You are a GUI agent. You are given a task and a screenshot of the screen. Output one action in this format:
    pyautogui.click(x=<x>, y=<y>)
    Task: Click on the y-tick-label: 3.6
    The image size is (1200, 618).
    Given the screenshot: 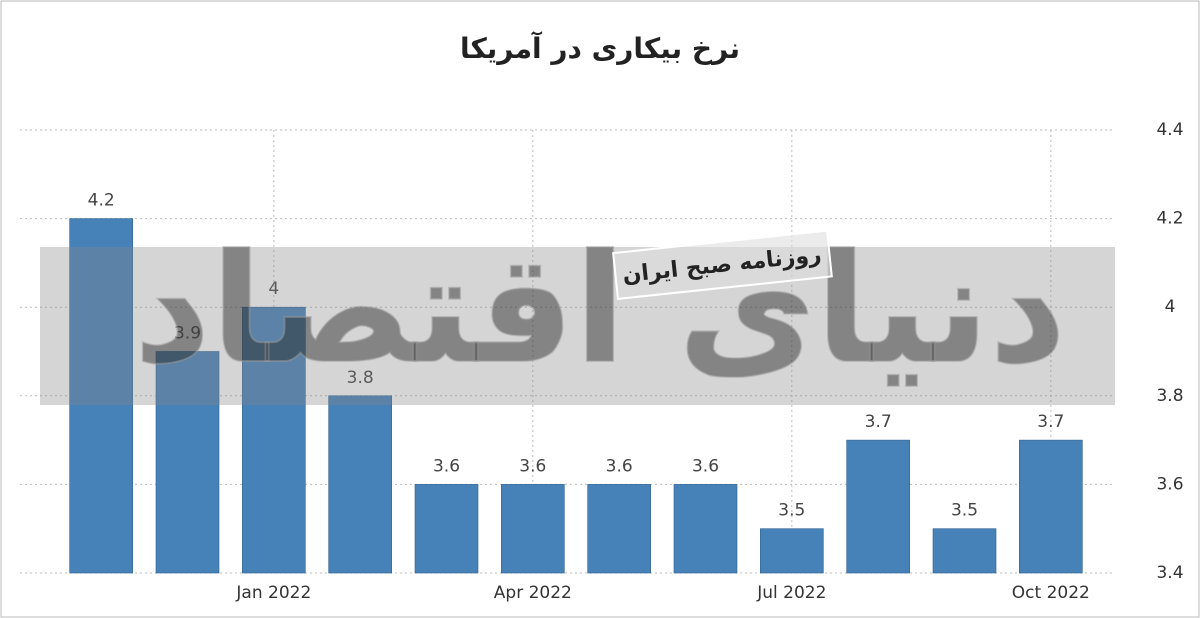 What is the action you would take?
    pyautogui.click(x=1169, y=484)
    